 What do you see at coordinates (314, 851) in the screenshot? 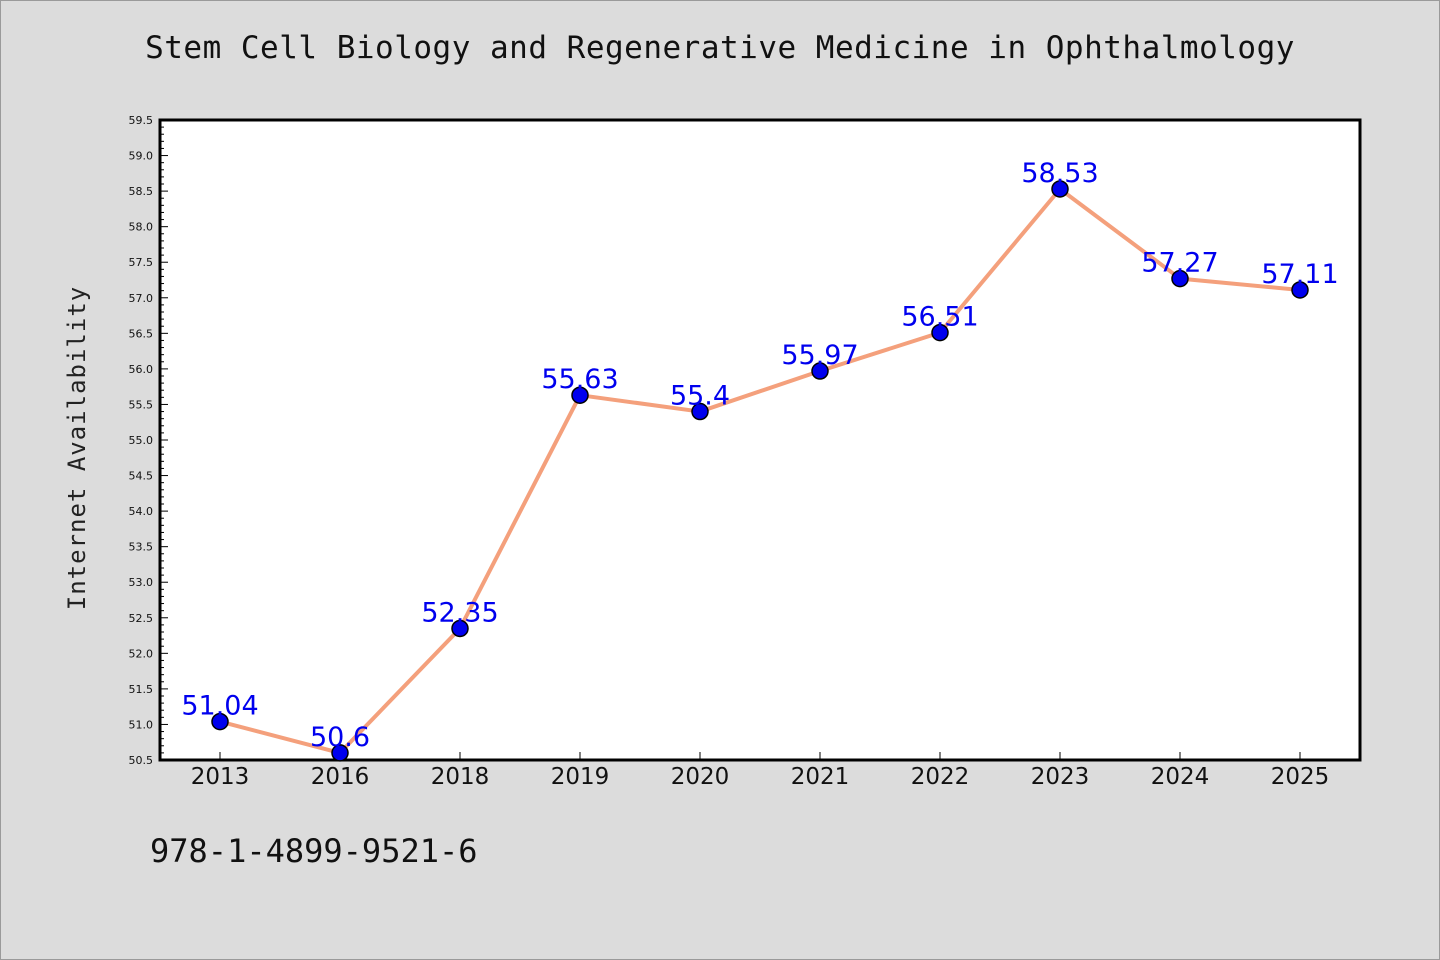
I see `isbn-text: 978-1-4899-9521-6` at bounding box center [314, 851].